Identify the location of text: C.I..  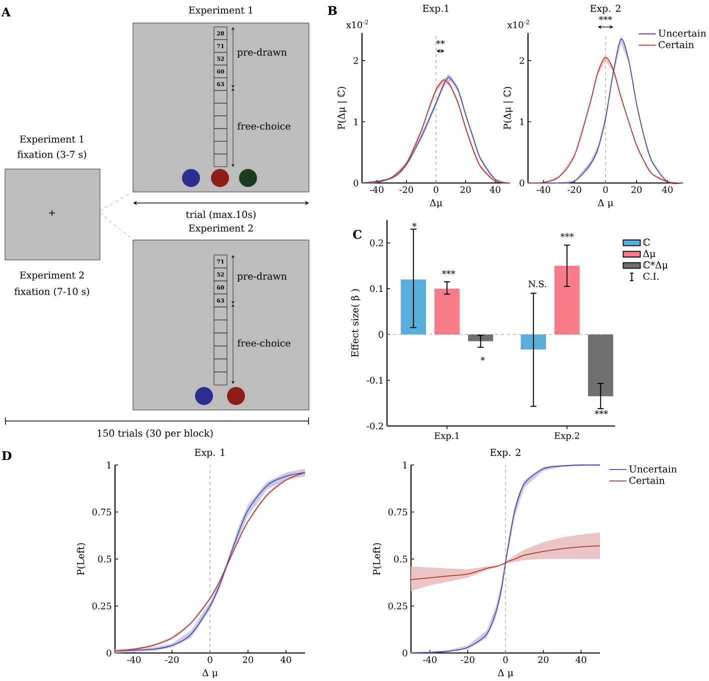
(651, 276).